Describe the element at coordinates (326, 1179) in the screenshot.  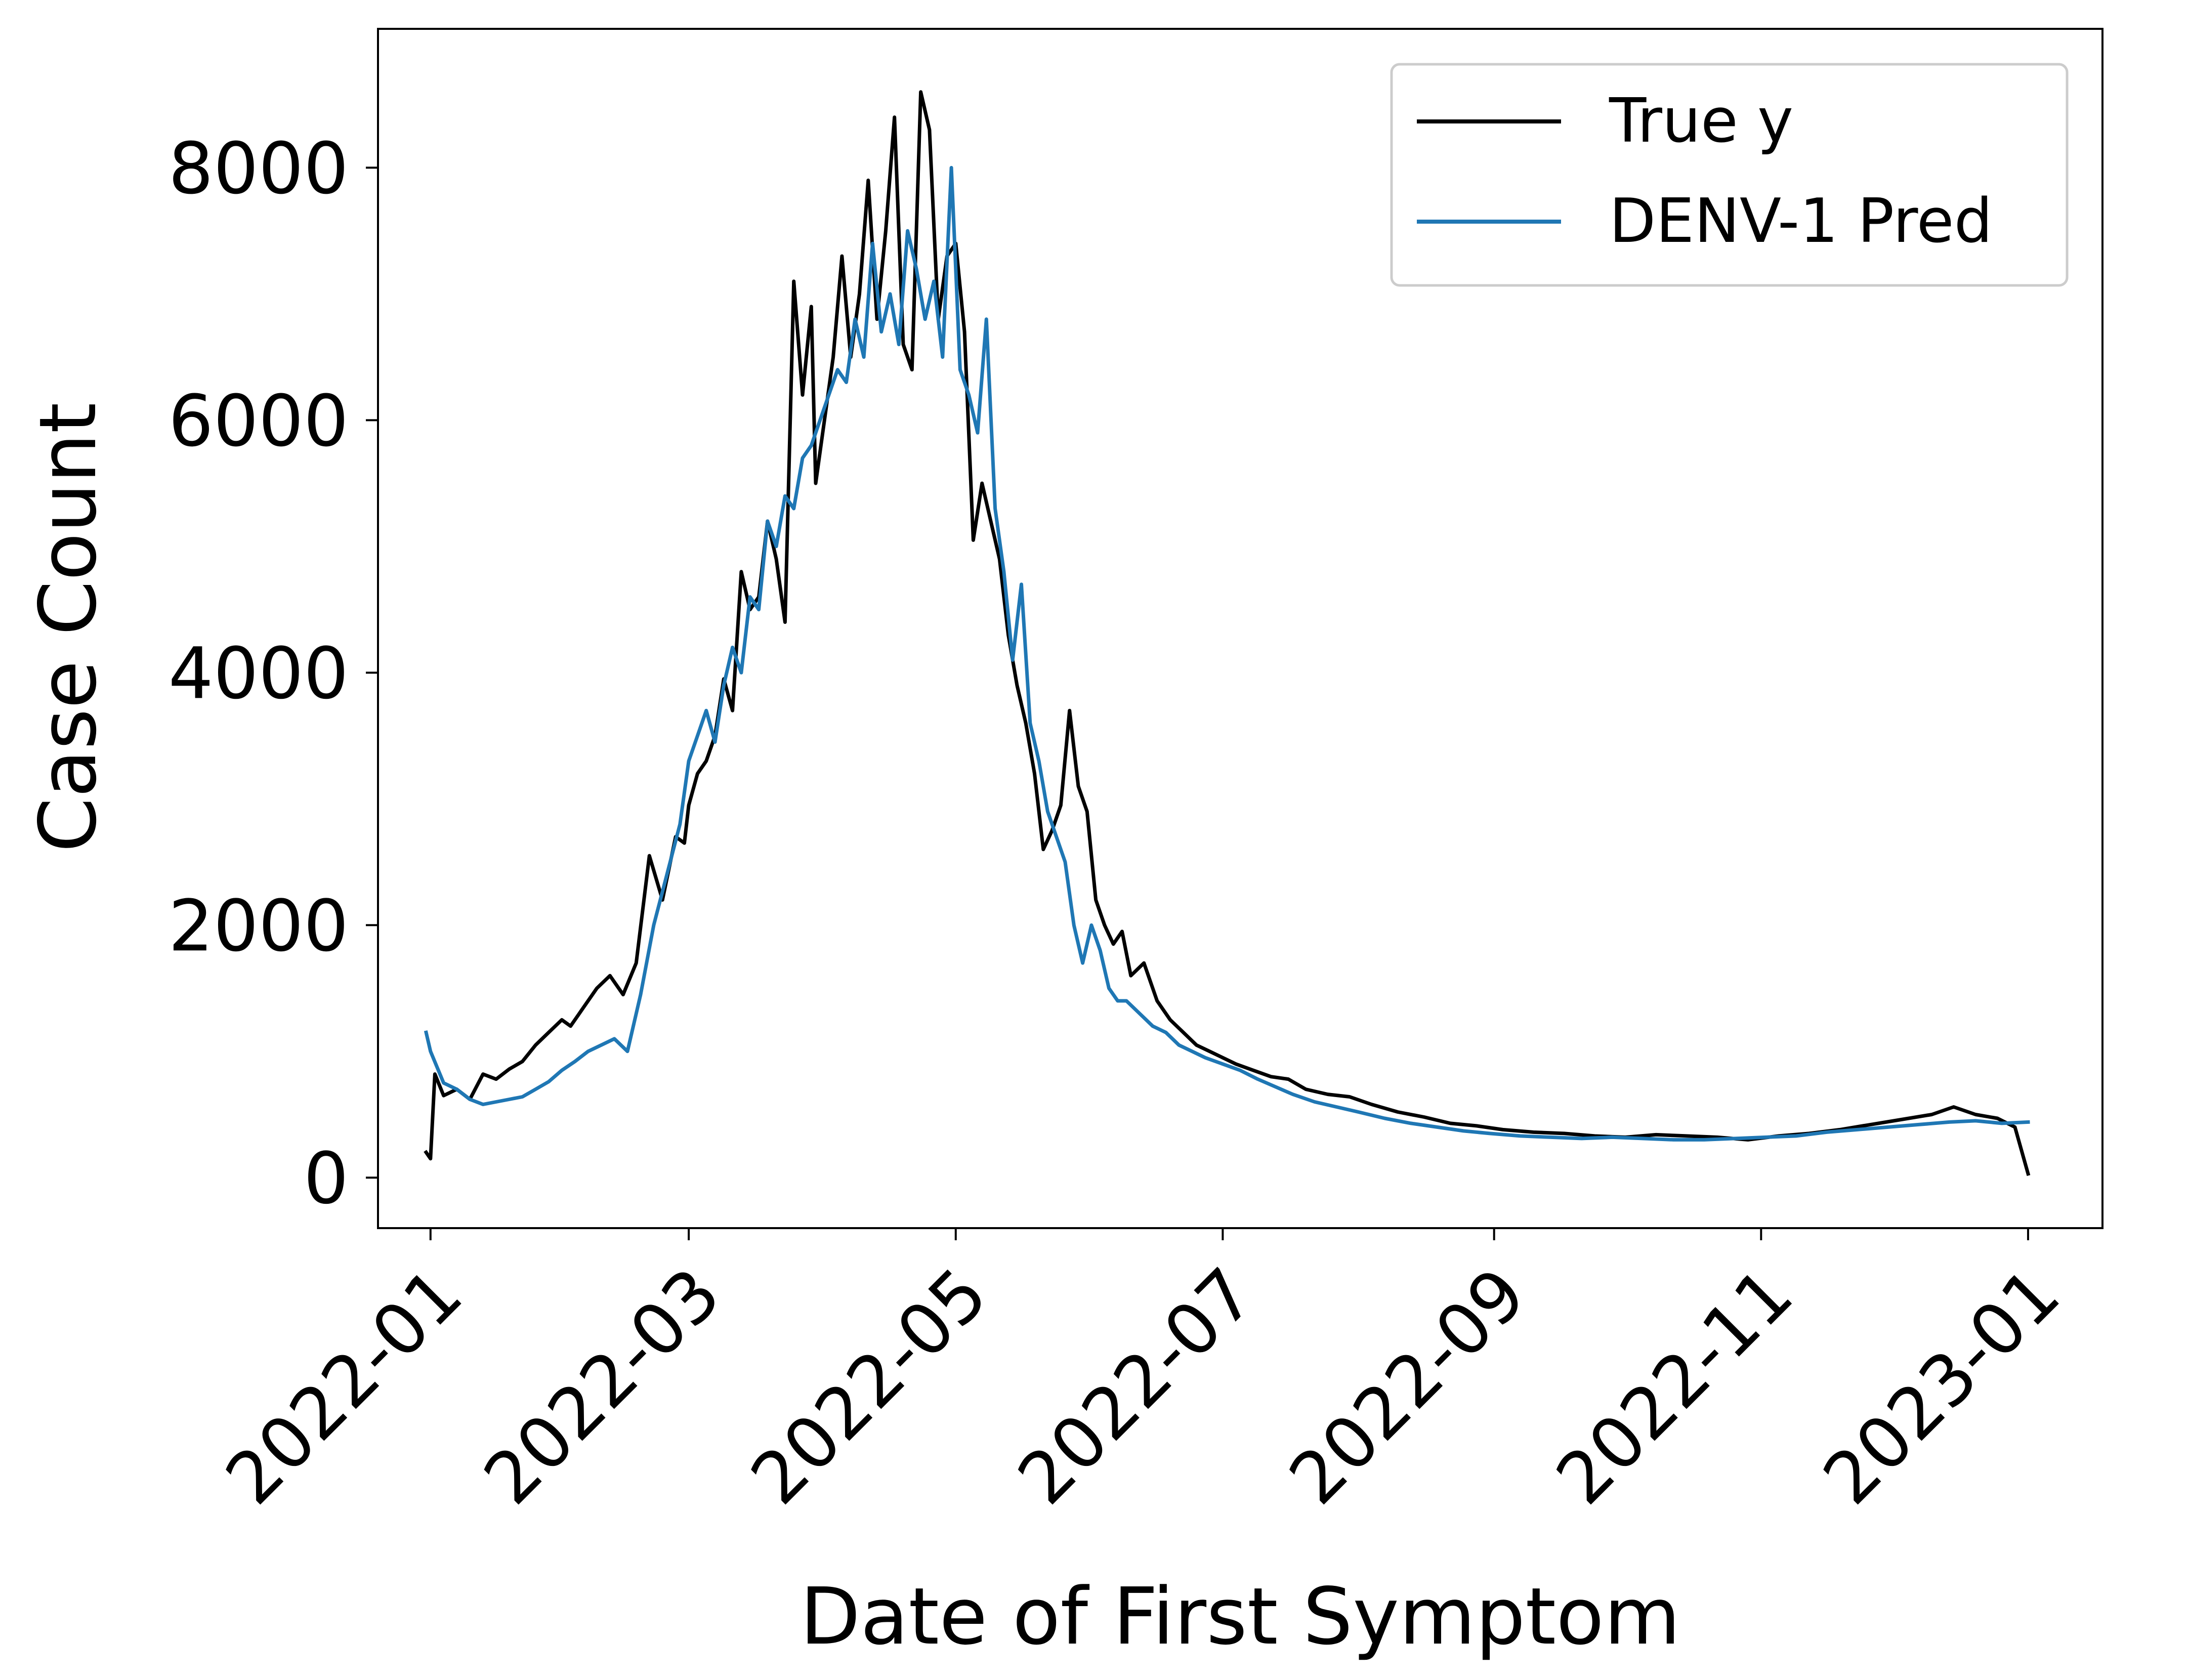
I see `y-tick-label: 0` at that location.